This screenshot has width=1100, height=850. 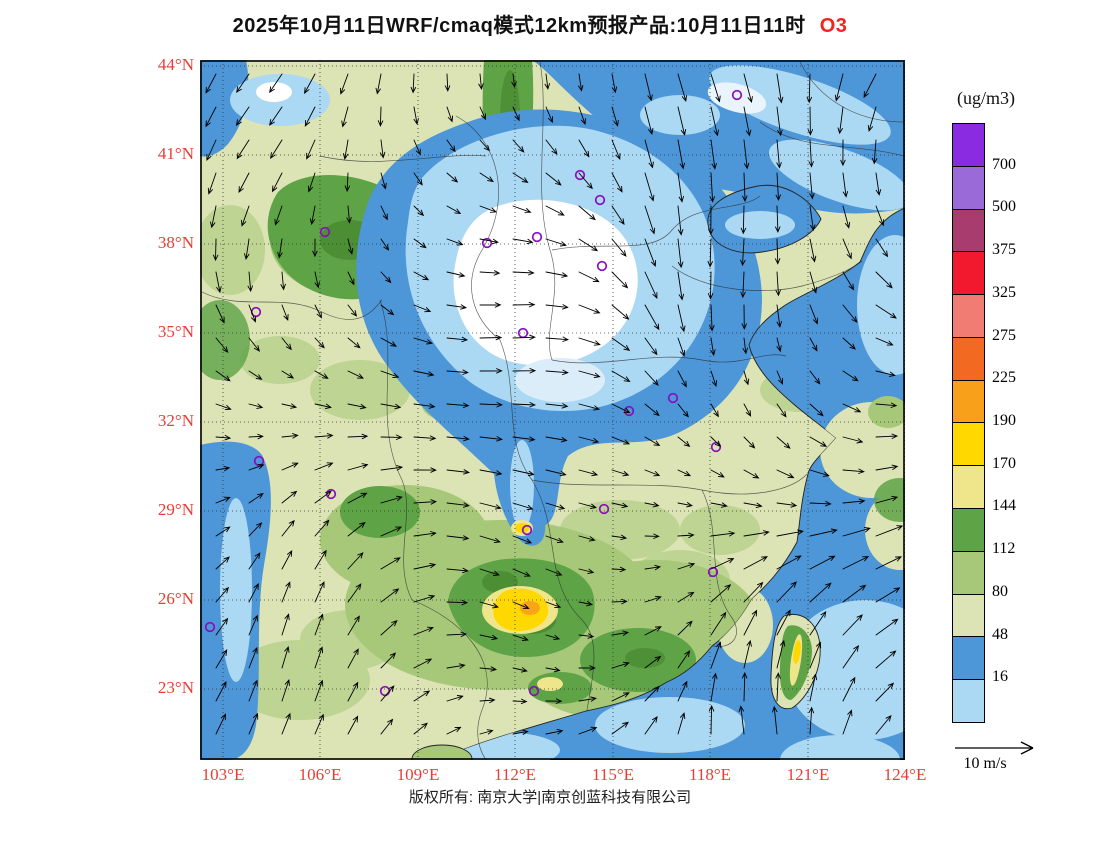 What do you see at coordinates (1004, 292) in the screenshot?
I see `legend-tick-label: 325` at bounding box center [1004, 292].